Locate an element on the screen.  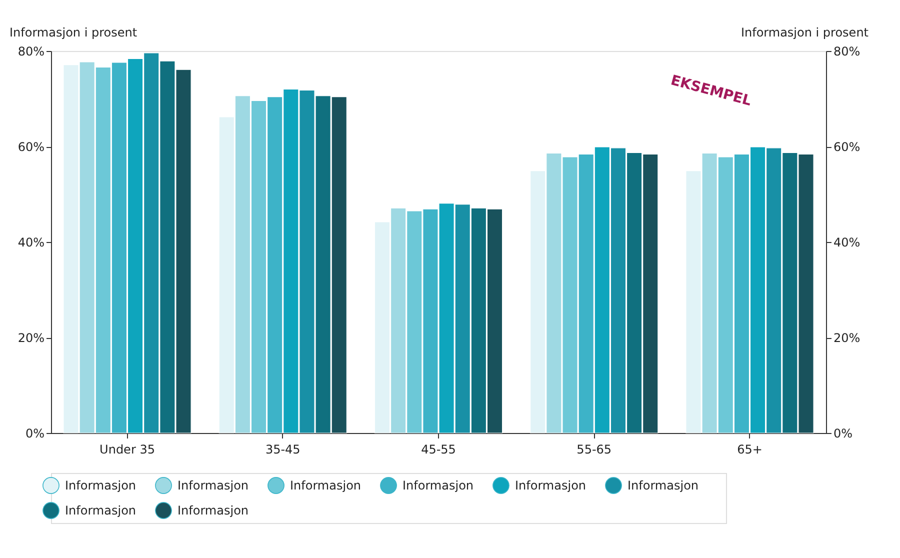
y-tick-label: 60% is located at coordinates (31, 147).